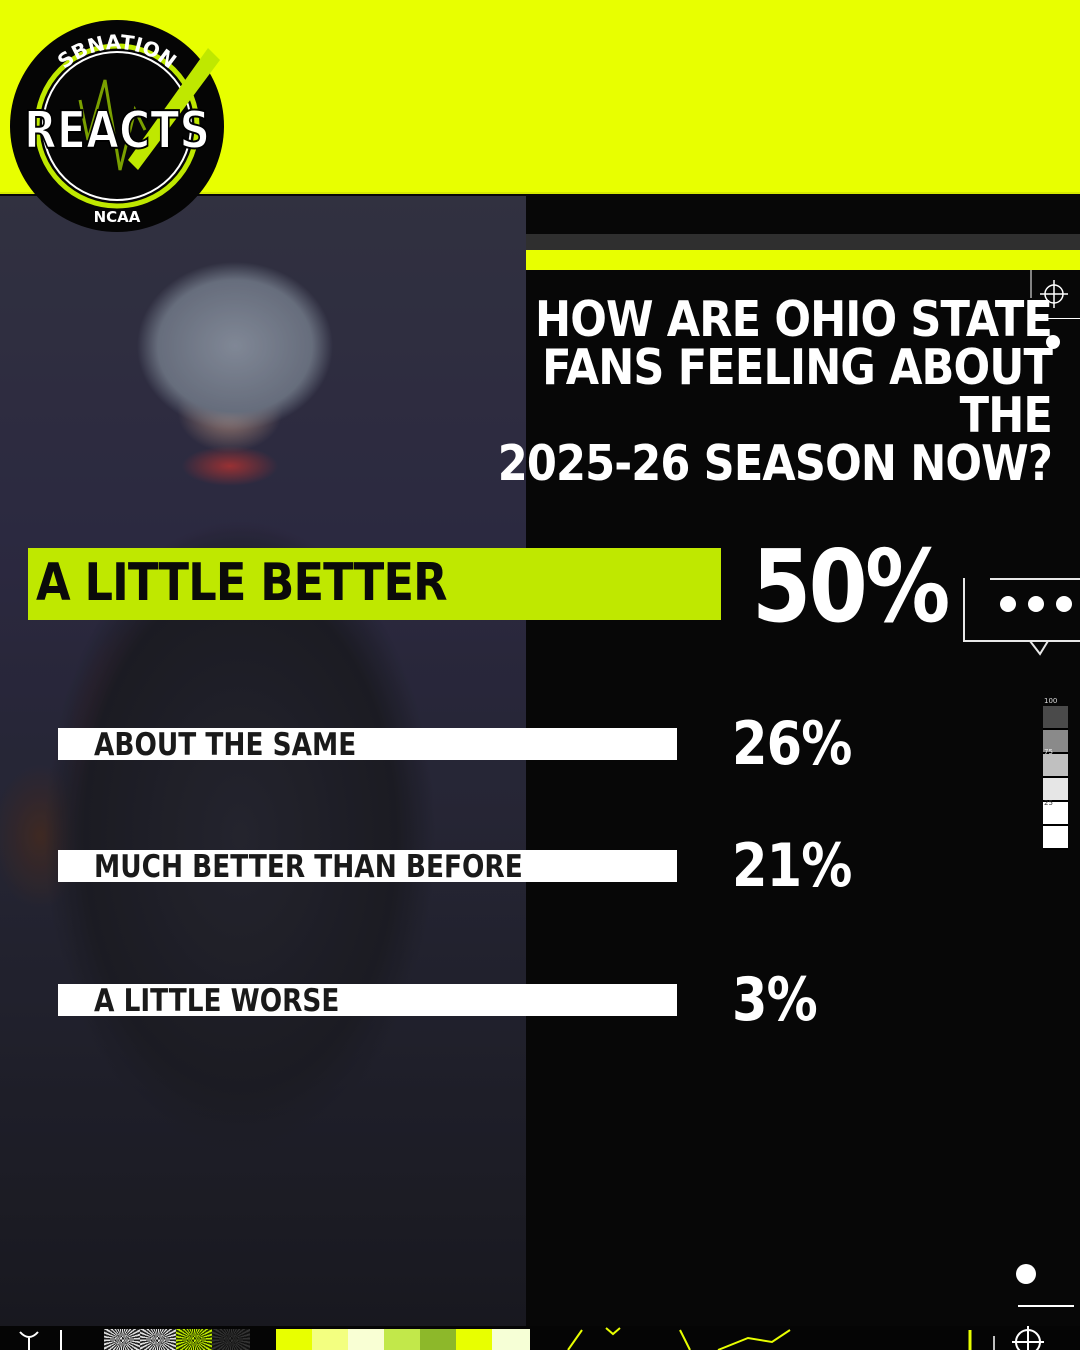 The image size is (1080, 1350). Describe the element at coordinates (1051, 701) in the screenshot. I see `scale-label-top: 100` at that location.